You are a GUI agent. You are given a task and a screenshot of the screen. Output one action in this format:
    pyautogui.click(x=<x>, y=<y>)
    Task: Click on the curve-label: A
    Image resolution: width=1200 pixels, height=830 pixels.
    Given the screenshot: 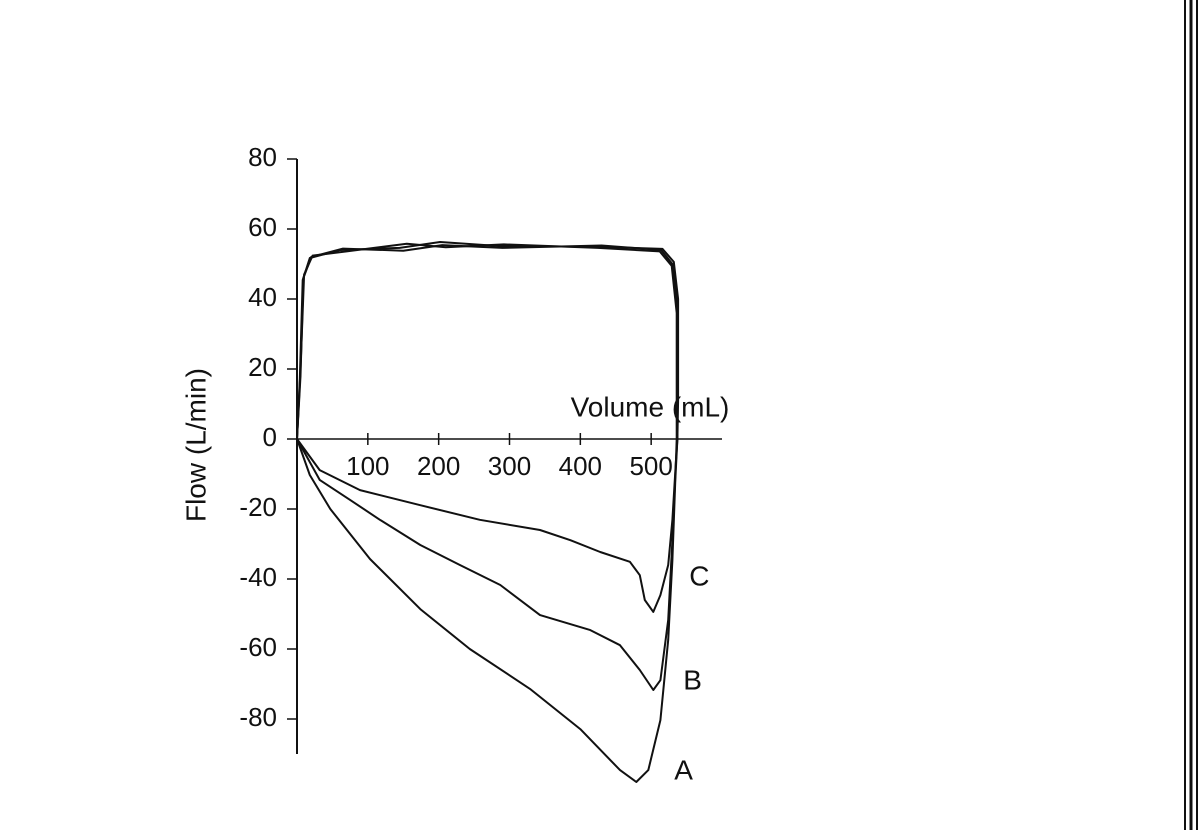 What is the action you would take?
    pyautogui.click(x=683, y=769)
    